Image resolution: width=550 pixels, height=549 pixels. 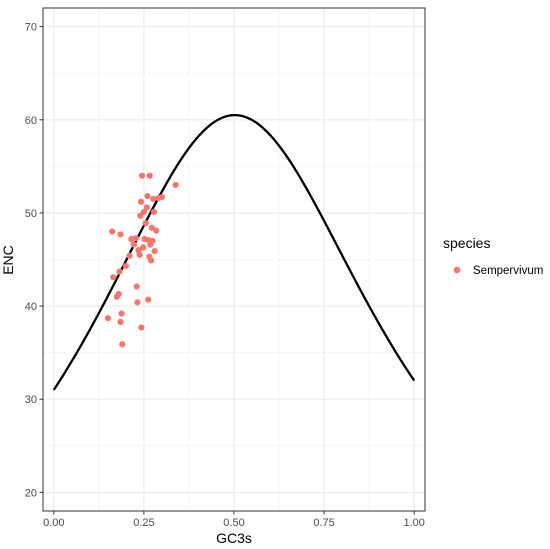 I want to click on x-tick-label: 1.00, so click(x=413, y=523).